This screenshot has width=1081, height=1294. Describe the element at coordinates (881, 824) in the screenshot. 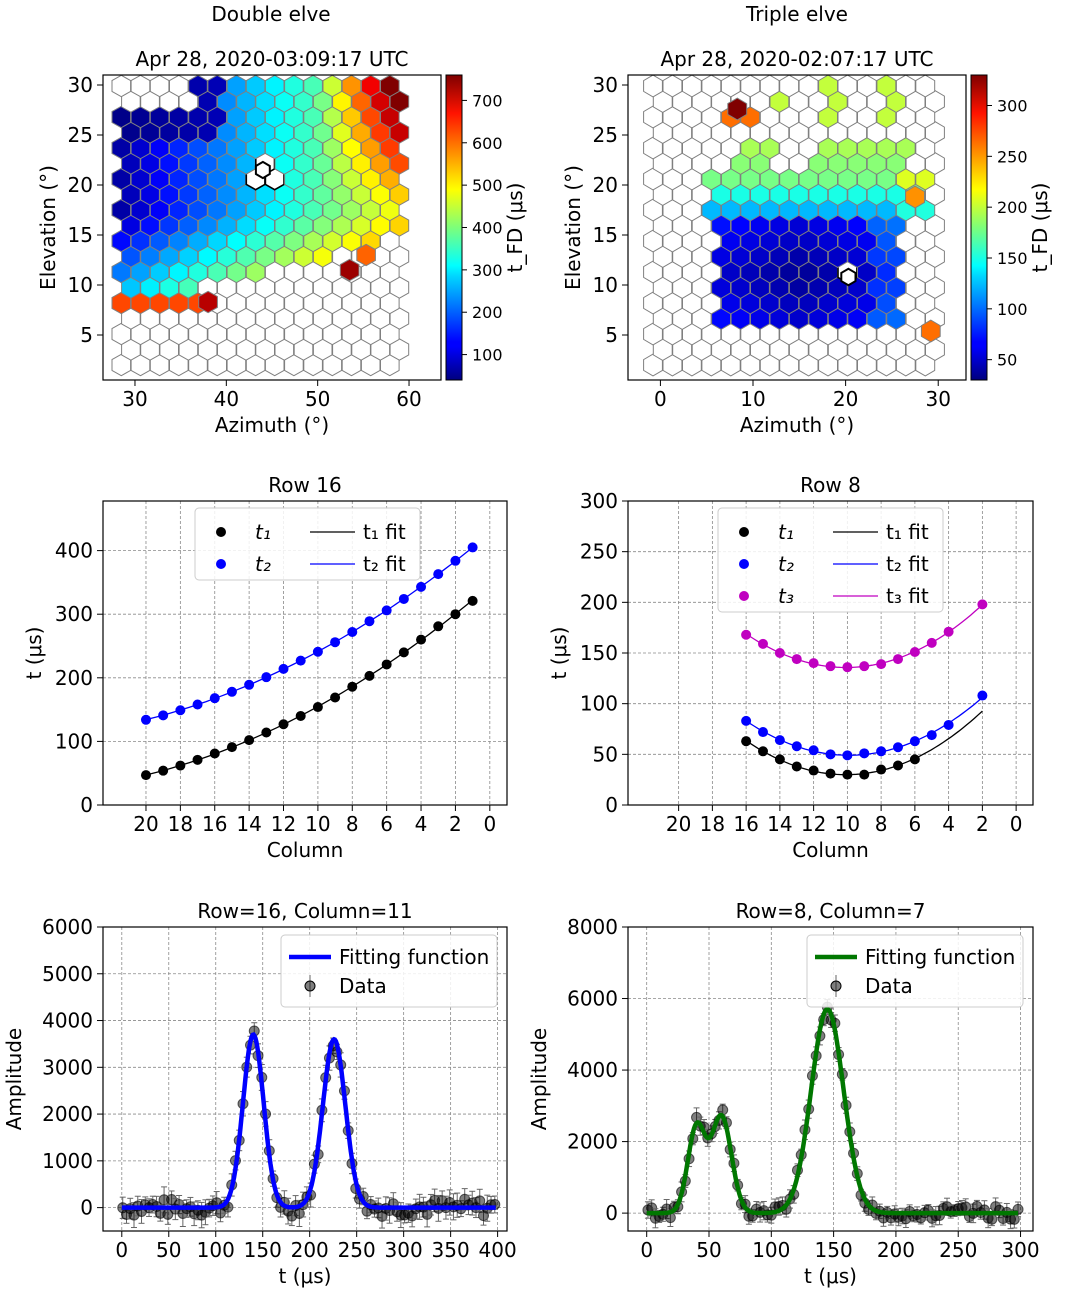

I see `row8-xtick-label: 8` at that location.